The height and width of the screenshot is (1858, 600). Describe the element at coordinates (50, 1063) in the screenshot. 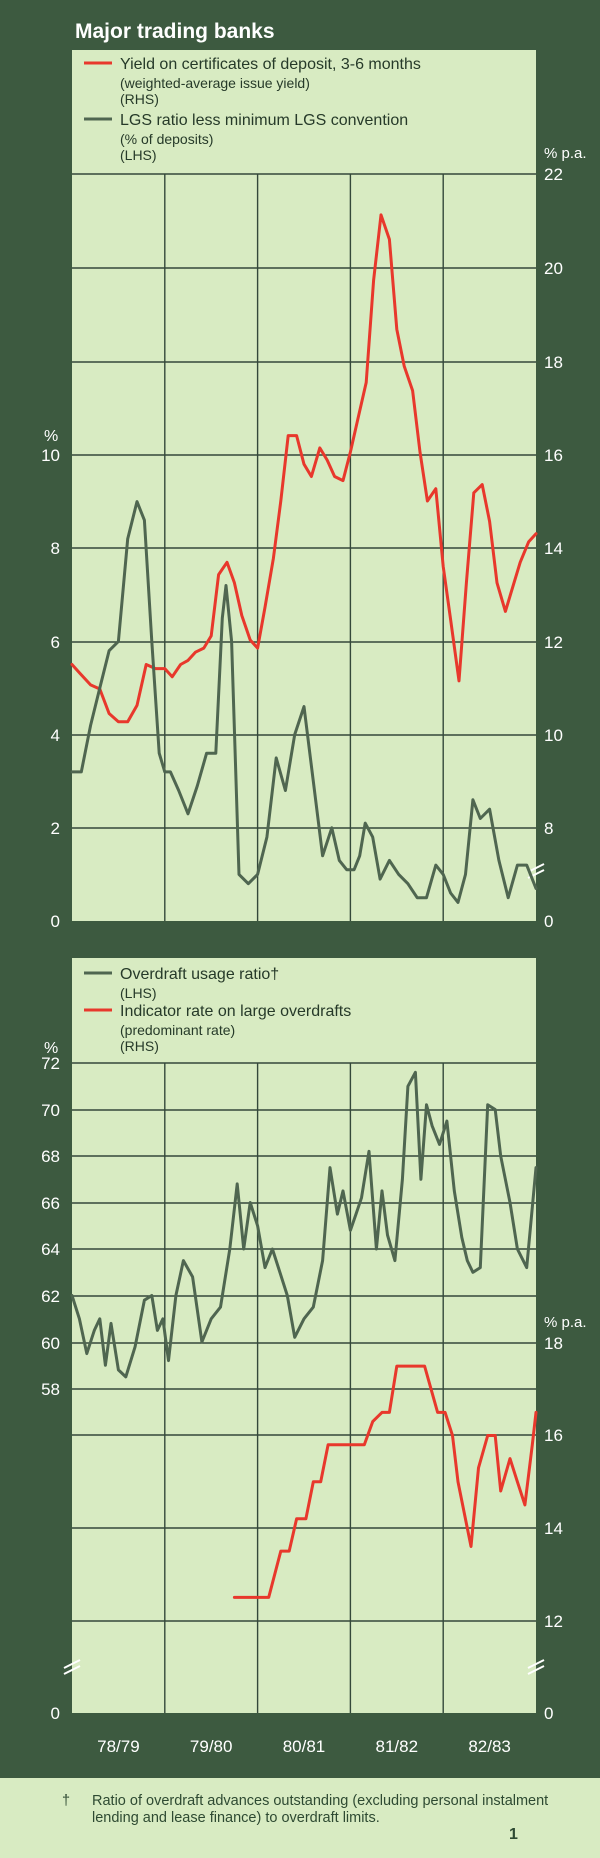

I see `chart2-left-tick-label: 72` at that location.